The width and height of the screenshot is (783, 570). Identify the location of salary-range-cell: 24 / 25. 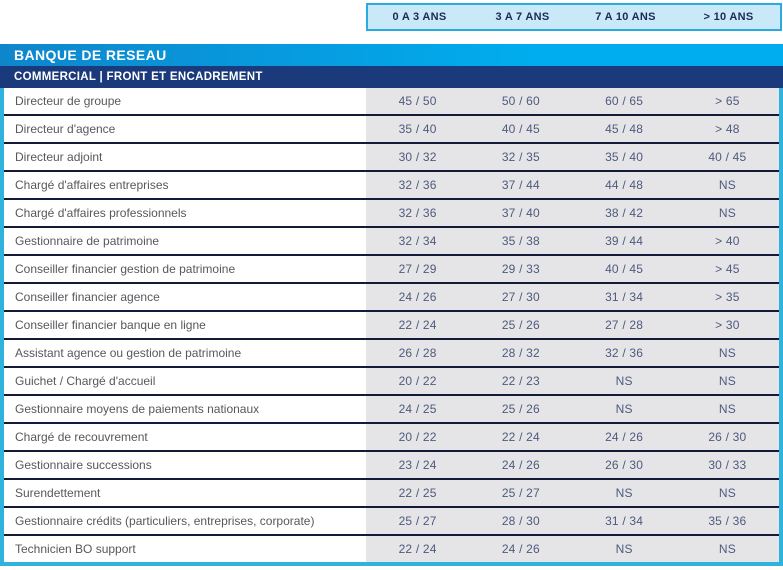
(417, 409).